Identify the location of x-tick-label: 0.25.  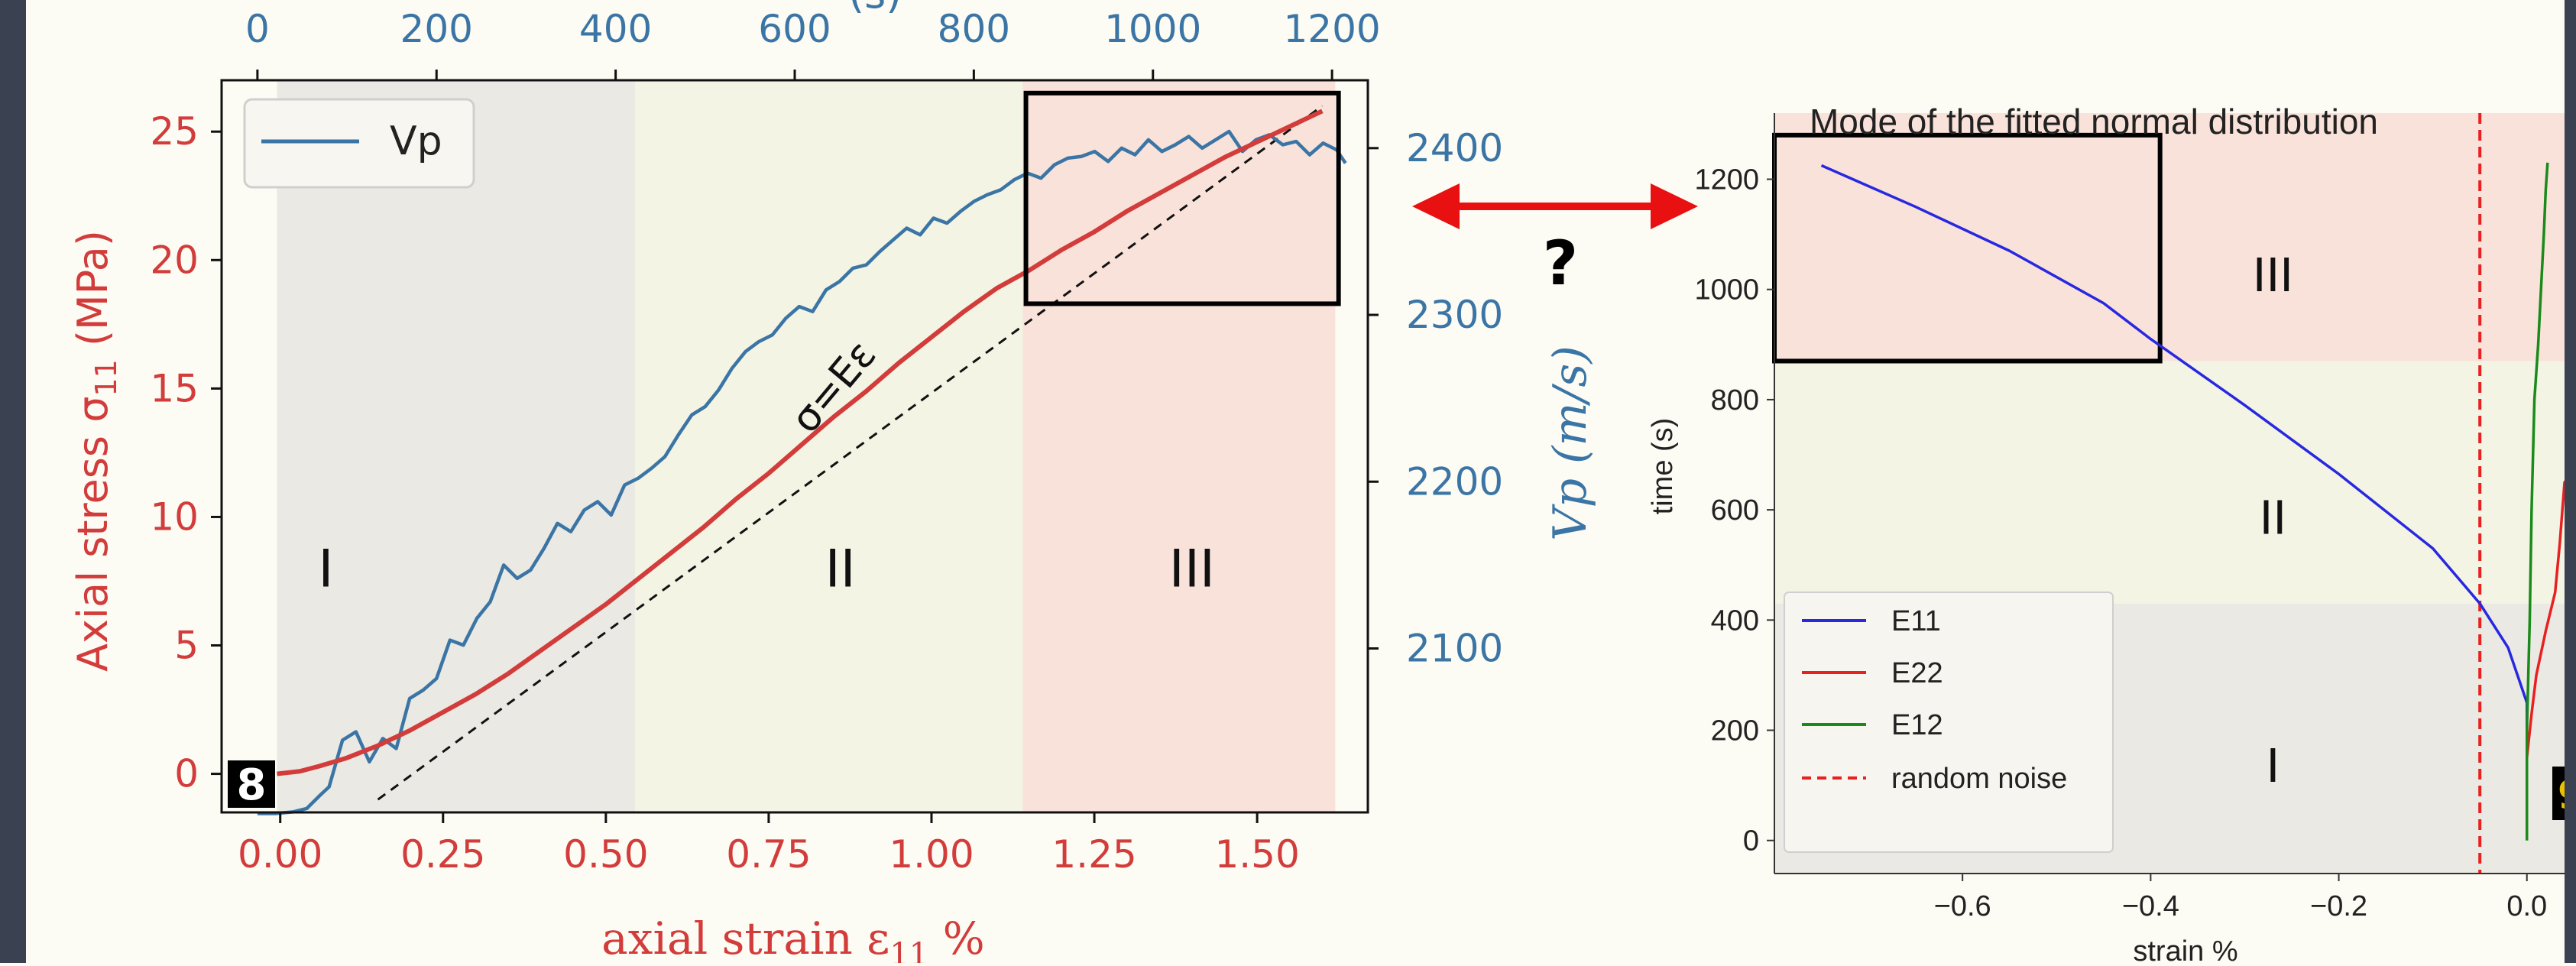
(442, 854).